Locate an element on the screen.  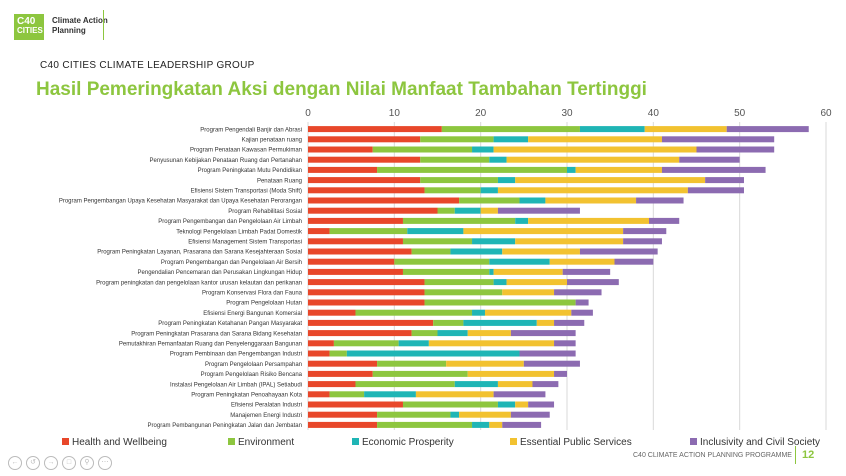
more-icon: ⋯ is located at coordinates (105, 463).